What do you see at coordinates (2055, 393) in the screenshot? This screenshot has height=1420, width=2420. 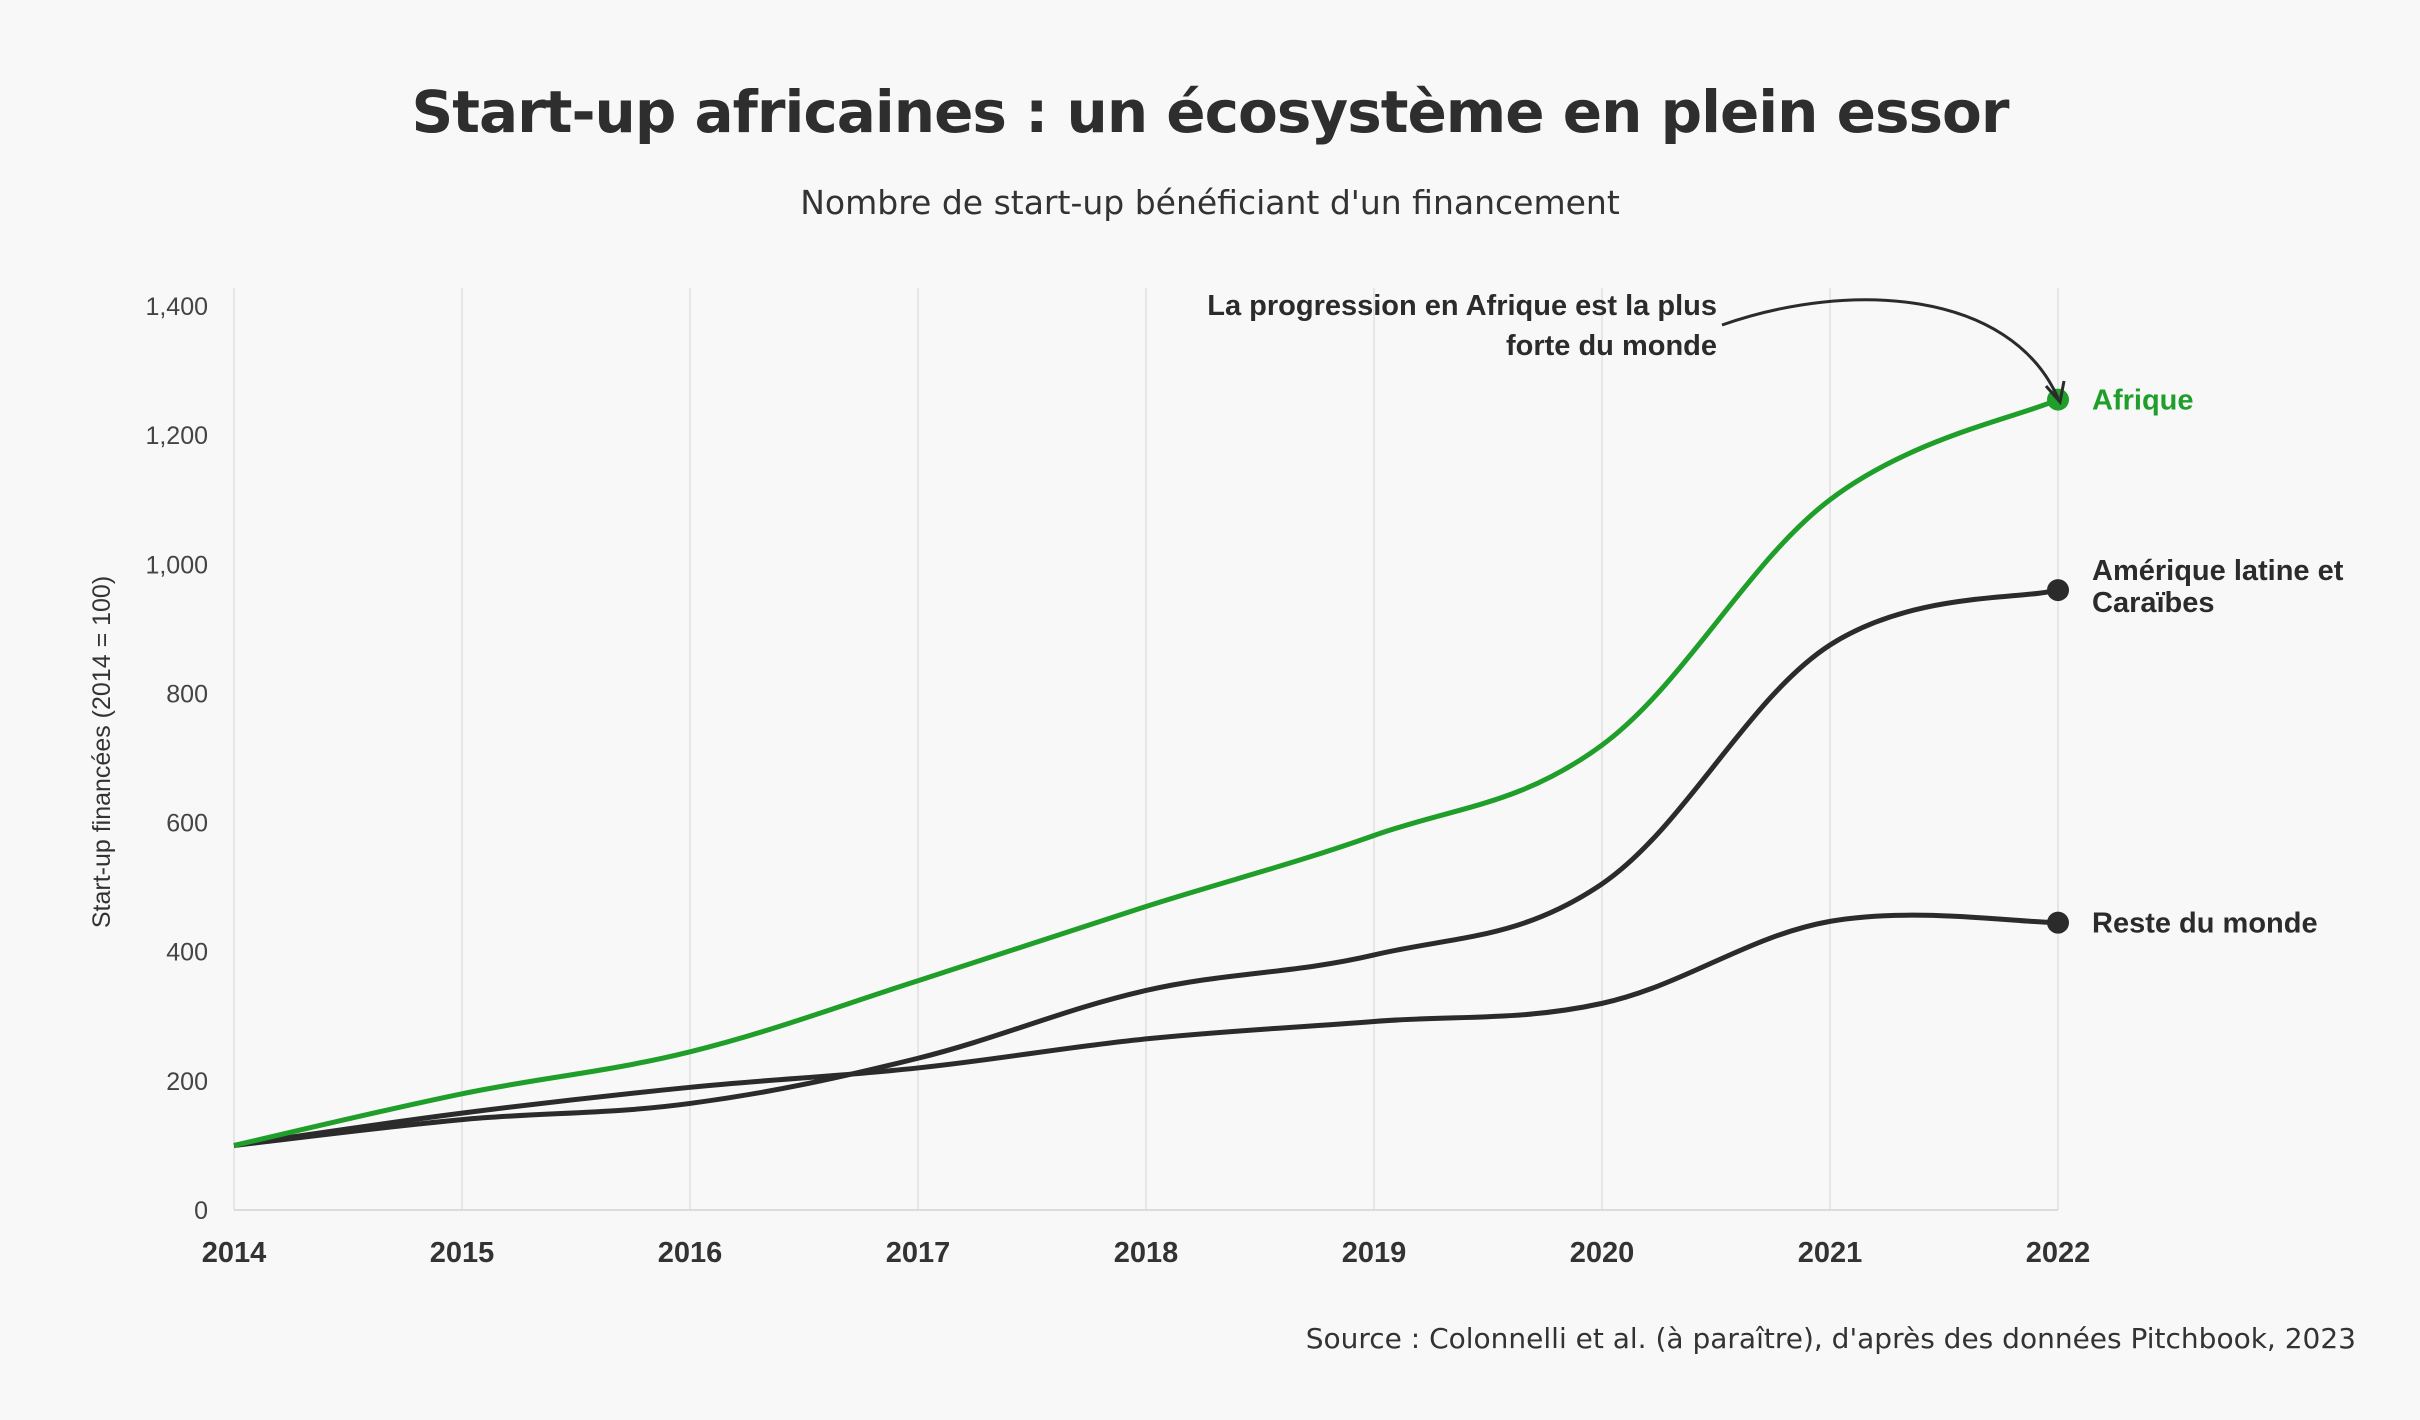 I see `annotation-arrowhead` at bounding box center [2055, 393].